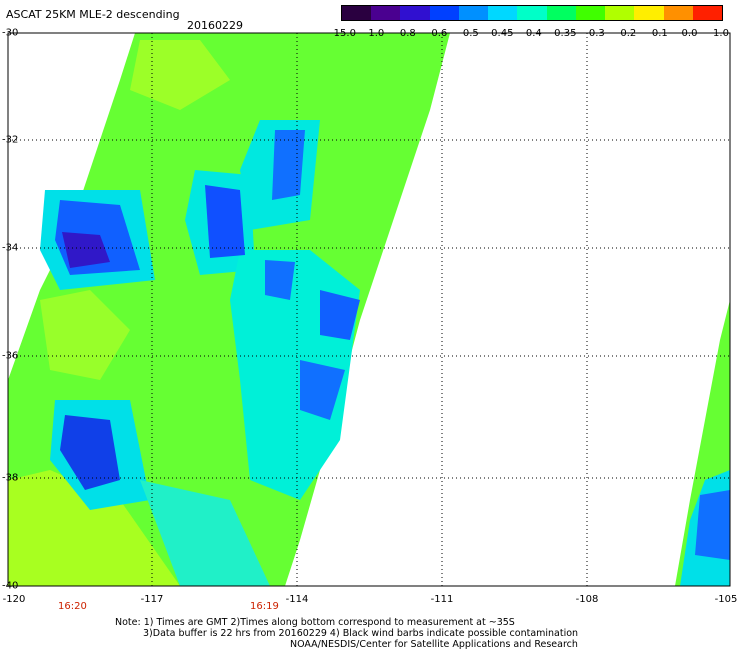 The width and height of the screenshot is (740, 650). Describe the element at coordinates (658, 33) in the screenshot. I see `colorbar-label: -0.1` at that location.